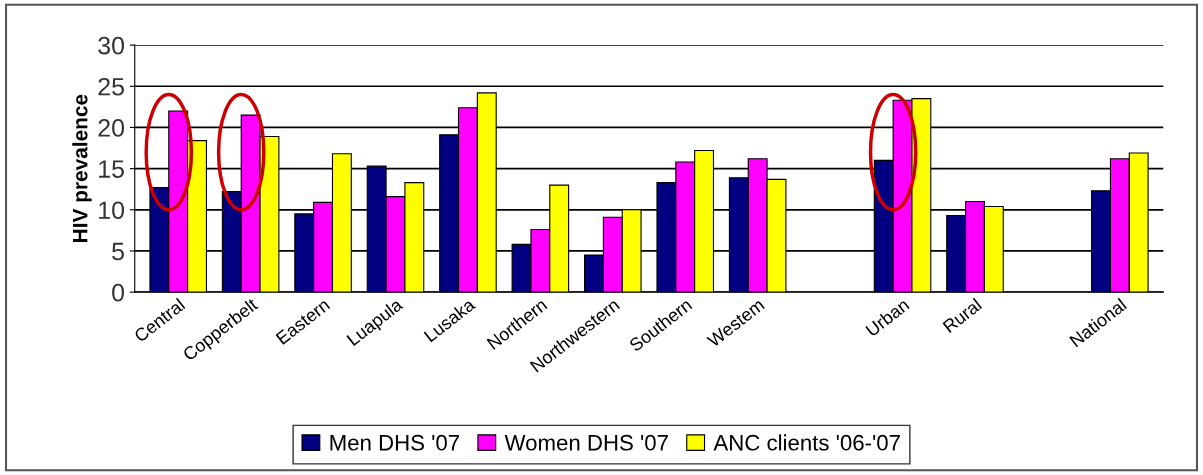 The height and width of the screenshot is (475, 1203). I want to click on y-tick-label: 25, so click(111, 86).